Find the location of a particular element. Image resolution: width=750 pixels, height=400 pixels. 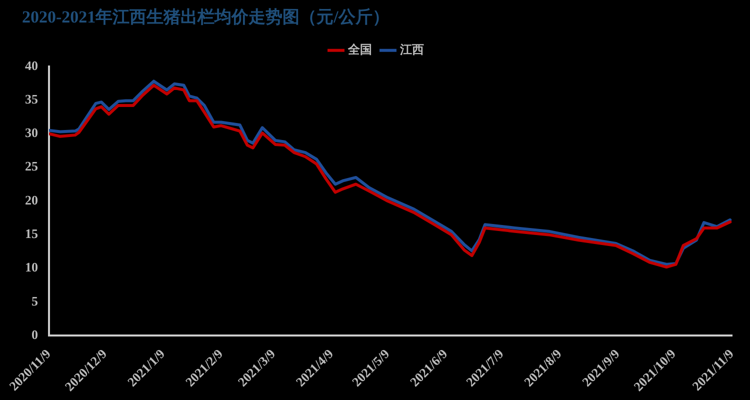

y-tick-label: 25 is located at coordinates (31, 166).